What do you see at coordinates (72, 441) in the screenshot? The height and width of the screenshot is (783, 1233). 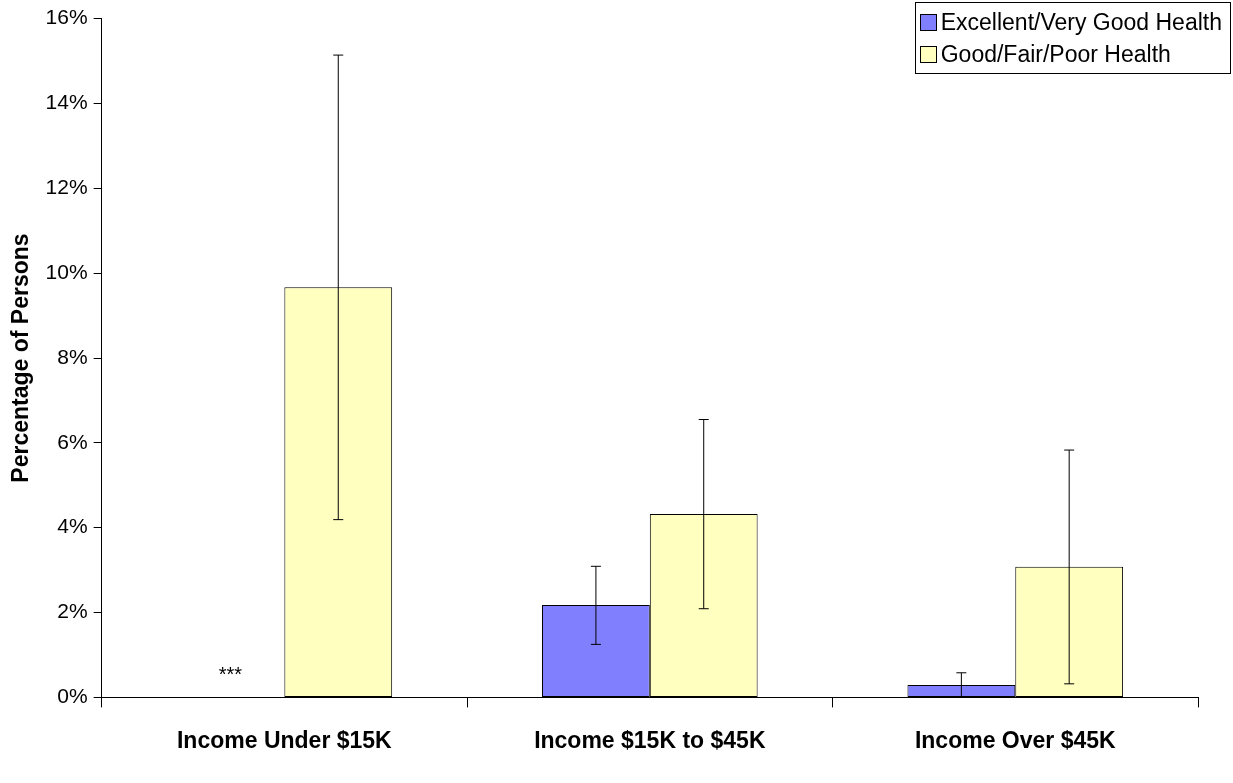 I see `y-tick-label: 6%` at bounding box center [72, 441].